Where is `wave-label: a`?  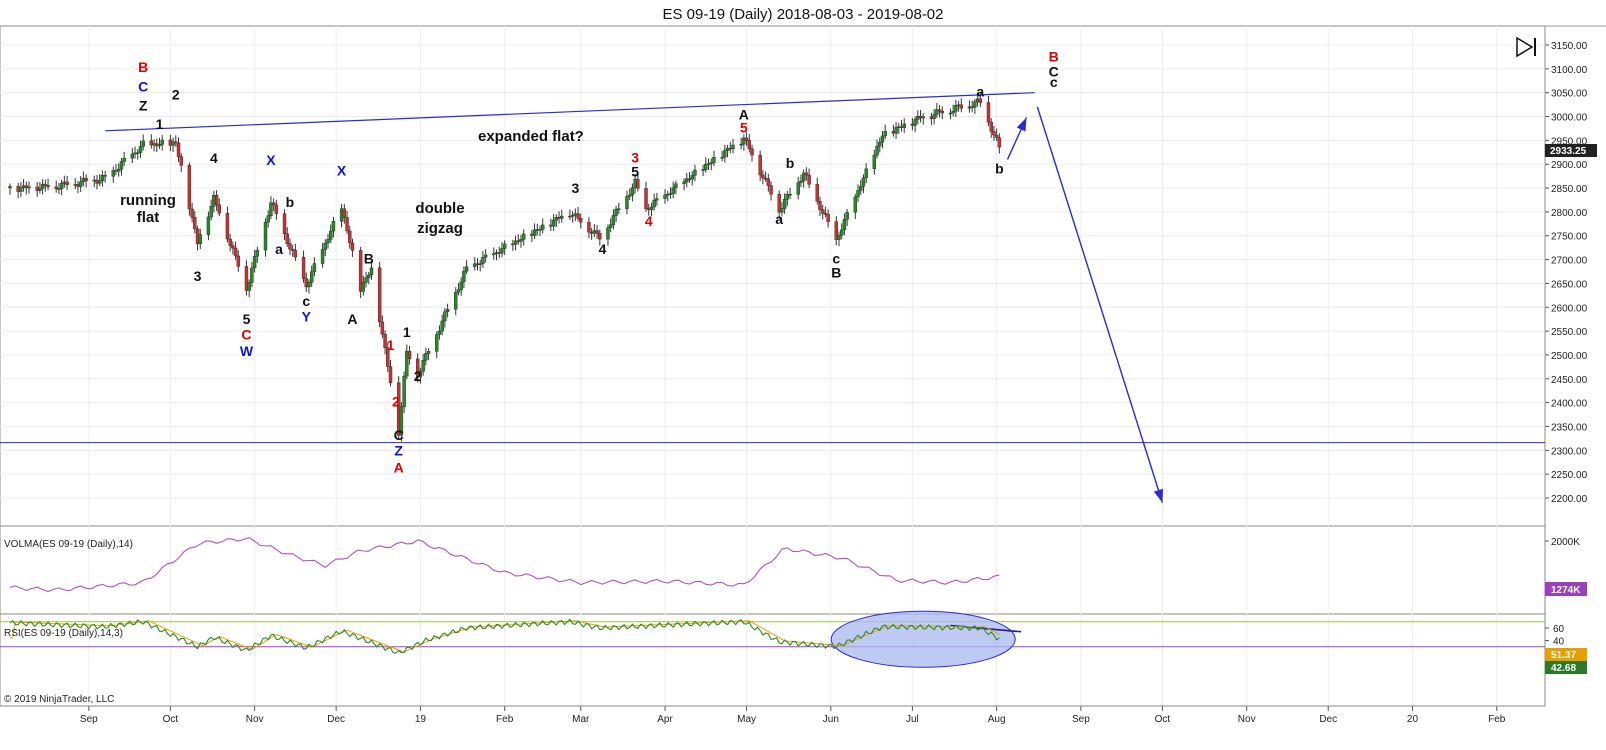 wave-label: a is located at coordinates (779, 219).